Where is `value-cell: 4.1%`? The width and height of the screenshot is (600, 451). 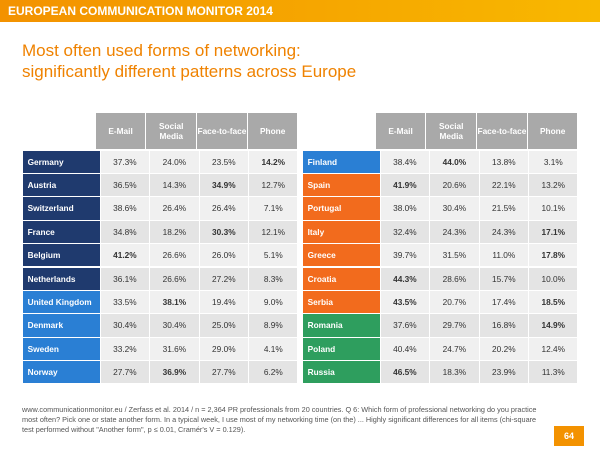
value-cell: 4.1% is located at coordinates (273, 348).